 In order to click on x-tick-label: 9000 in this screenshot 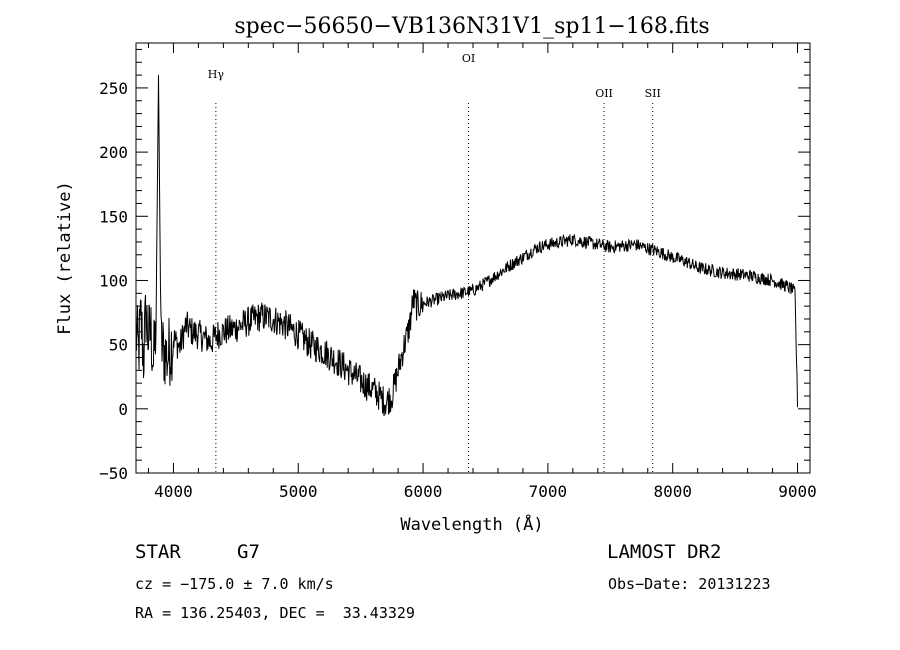, I will do `click(797, 491)`.